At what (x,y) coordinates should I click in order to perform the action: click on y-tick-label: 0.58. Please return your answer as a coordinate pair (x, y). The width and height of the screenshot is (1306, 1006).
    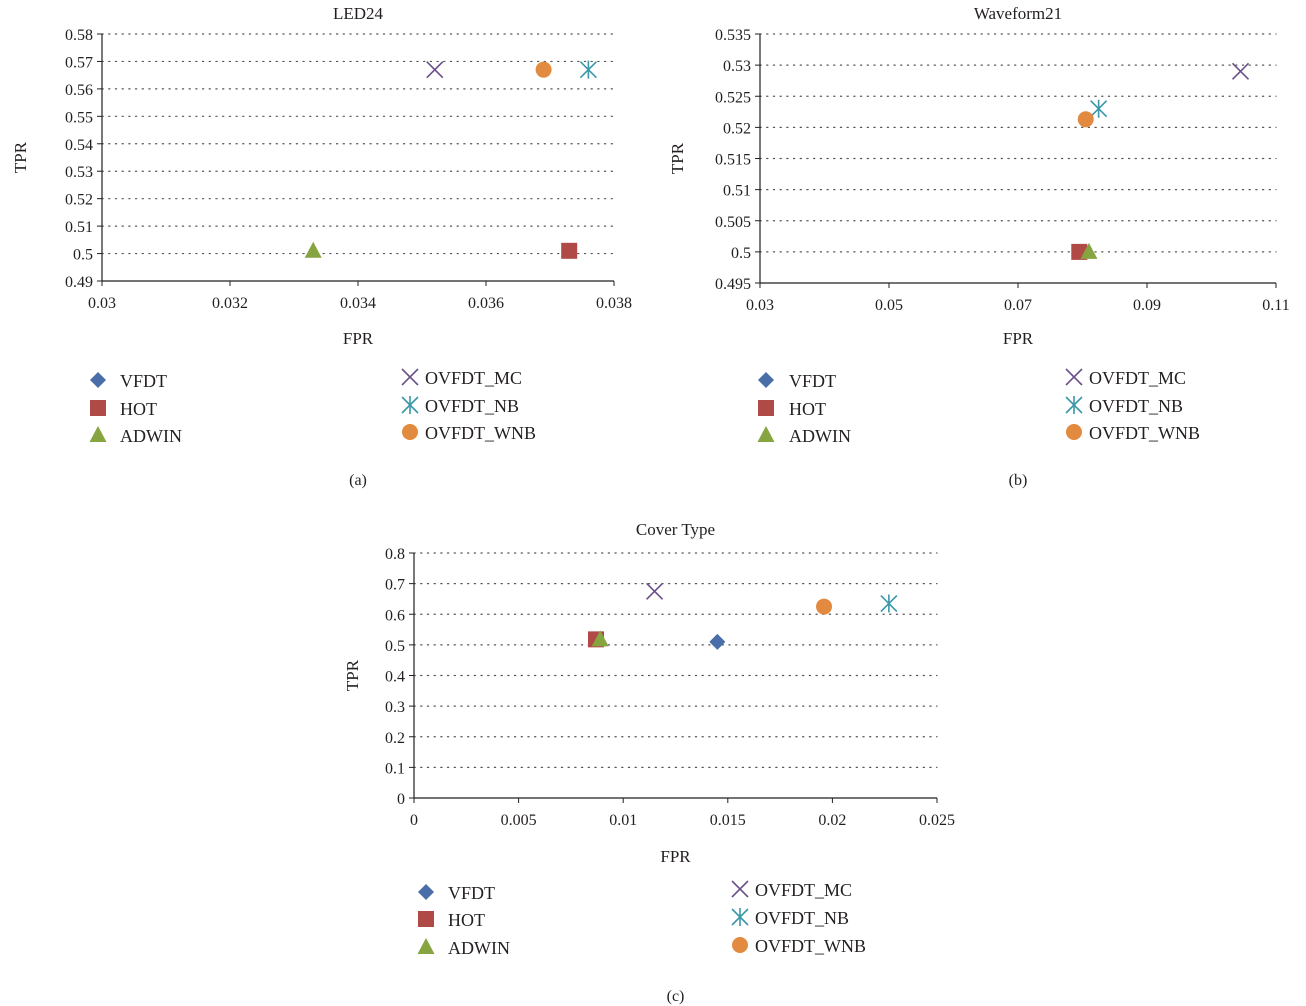
    Looking at the image, I should click on (79, 35).